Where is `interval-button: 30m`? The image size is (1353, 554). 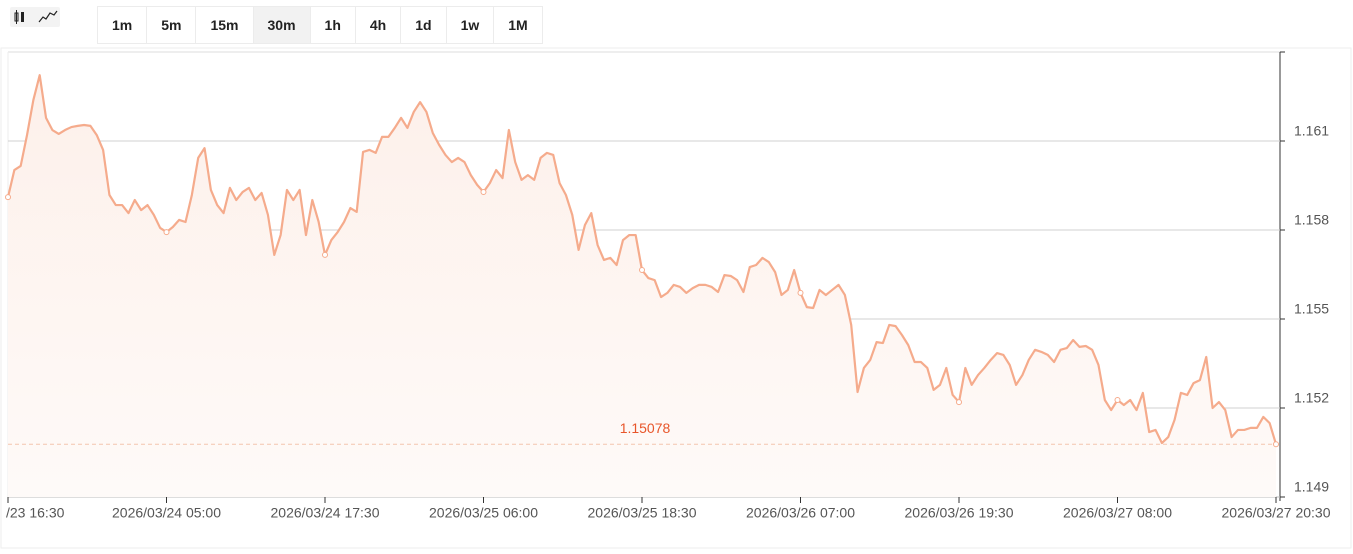 interval-button: 30m is located at coordinates (282, 25).